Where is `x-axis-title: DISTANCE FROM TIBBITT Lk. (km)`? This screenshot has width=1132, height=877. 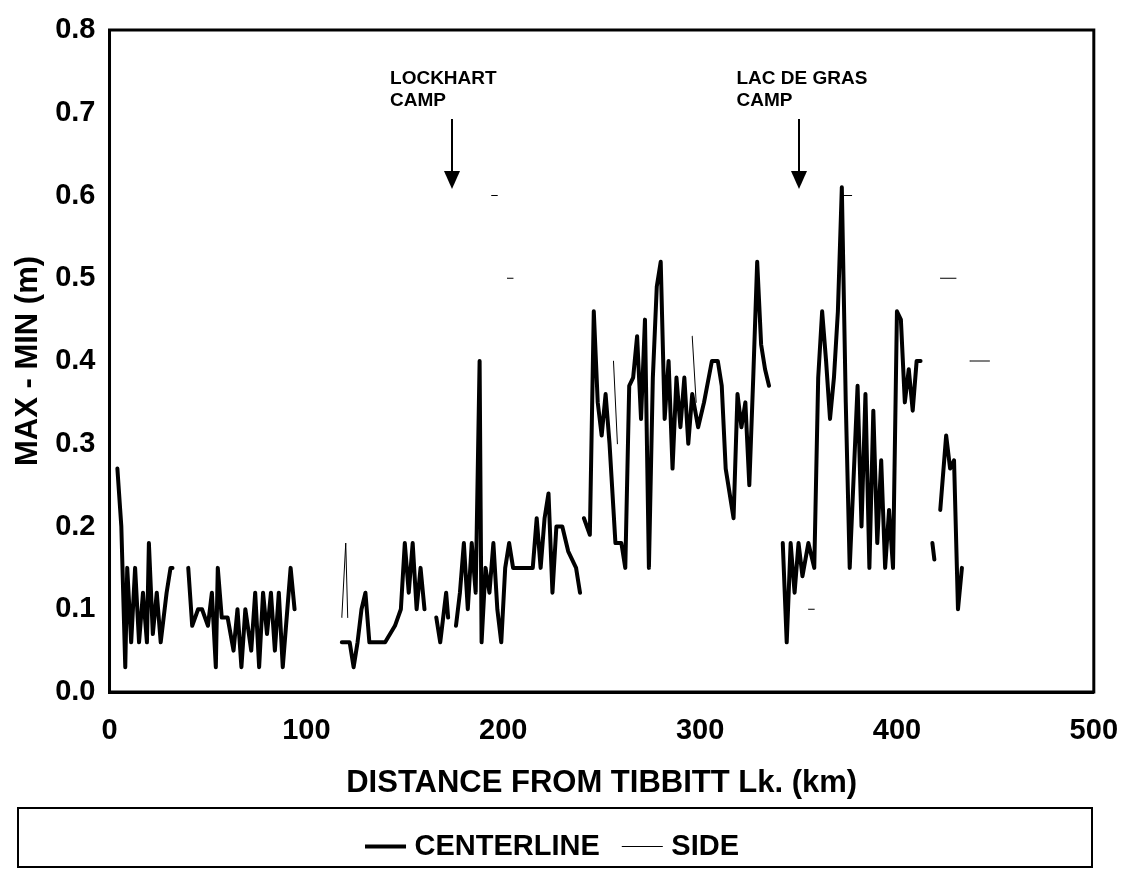 x-axis-title: DISTANCE FROM TIBBITT Lk. (km) is located at coordinates (602, 781).